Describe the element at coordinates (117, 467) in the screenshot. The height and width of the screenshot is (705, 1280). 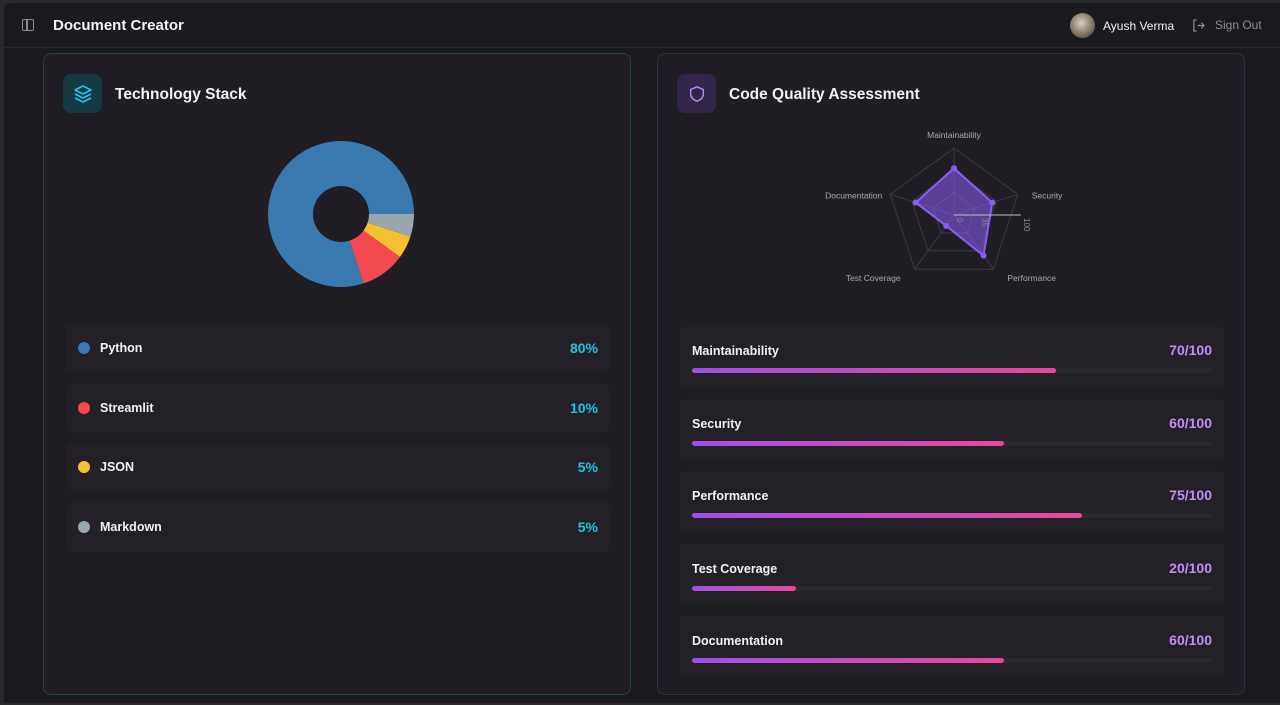
I see `legend-label: JSON` at that location.